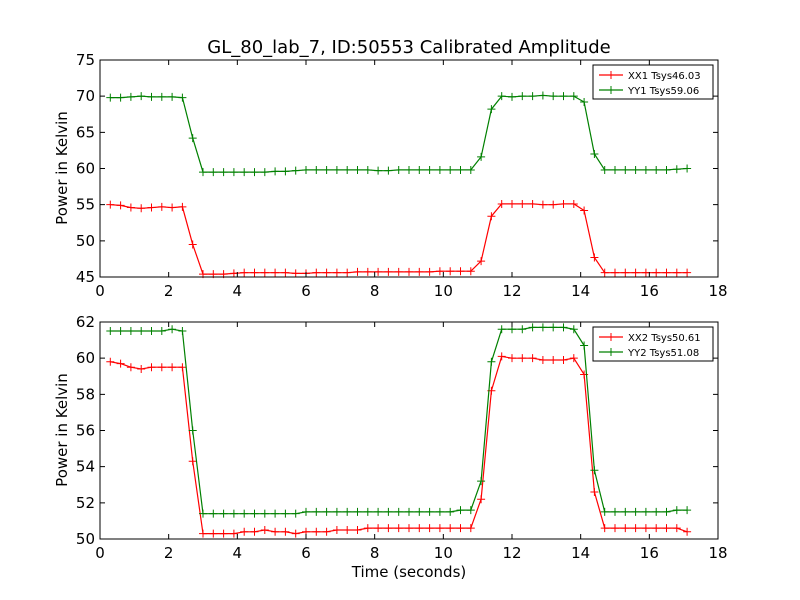  I want to click on top-x-tick-label: 14, so click(580, 291).